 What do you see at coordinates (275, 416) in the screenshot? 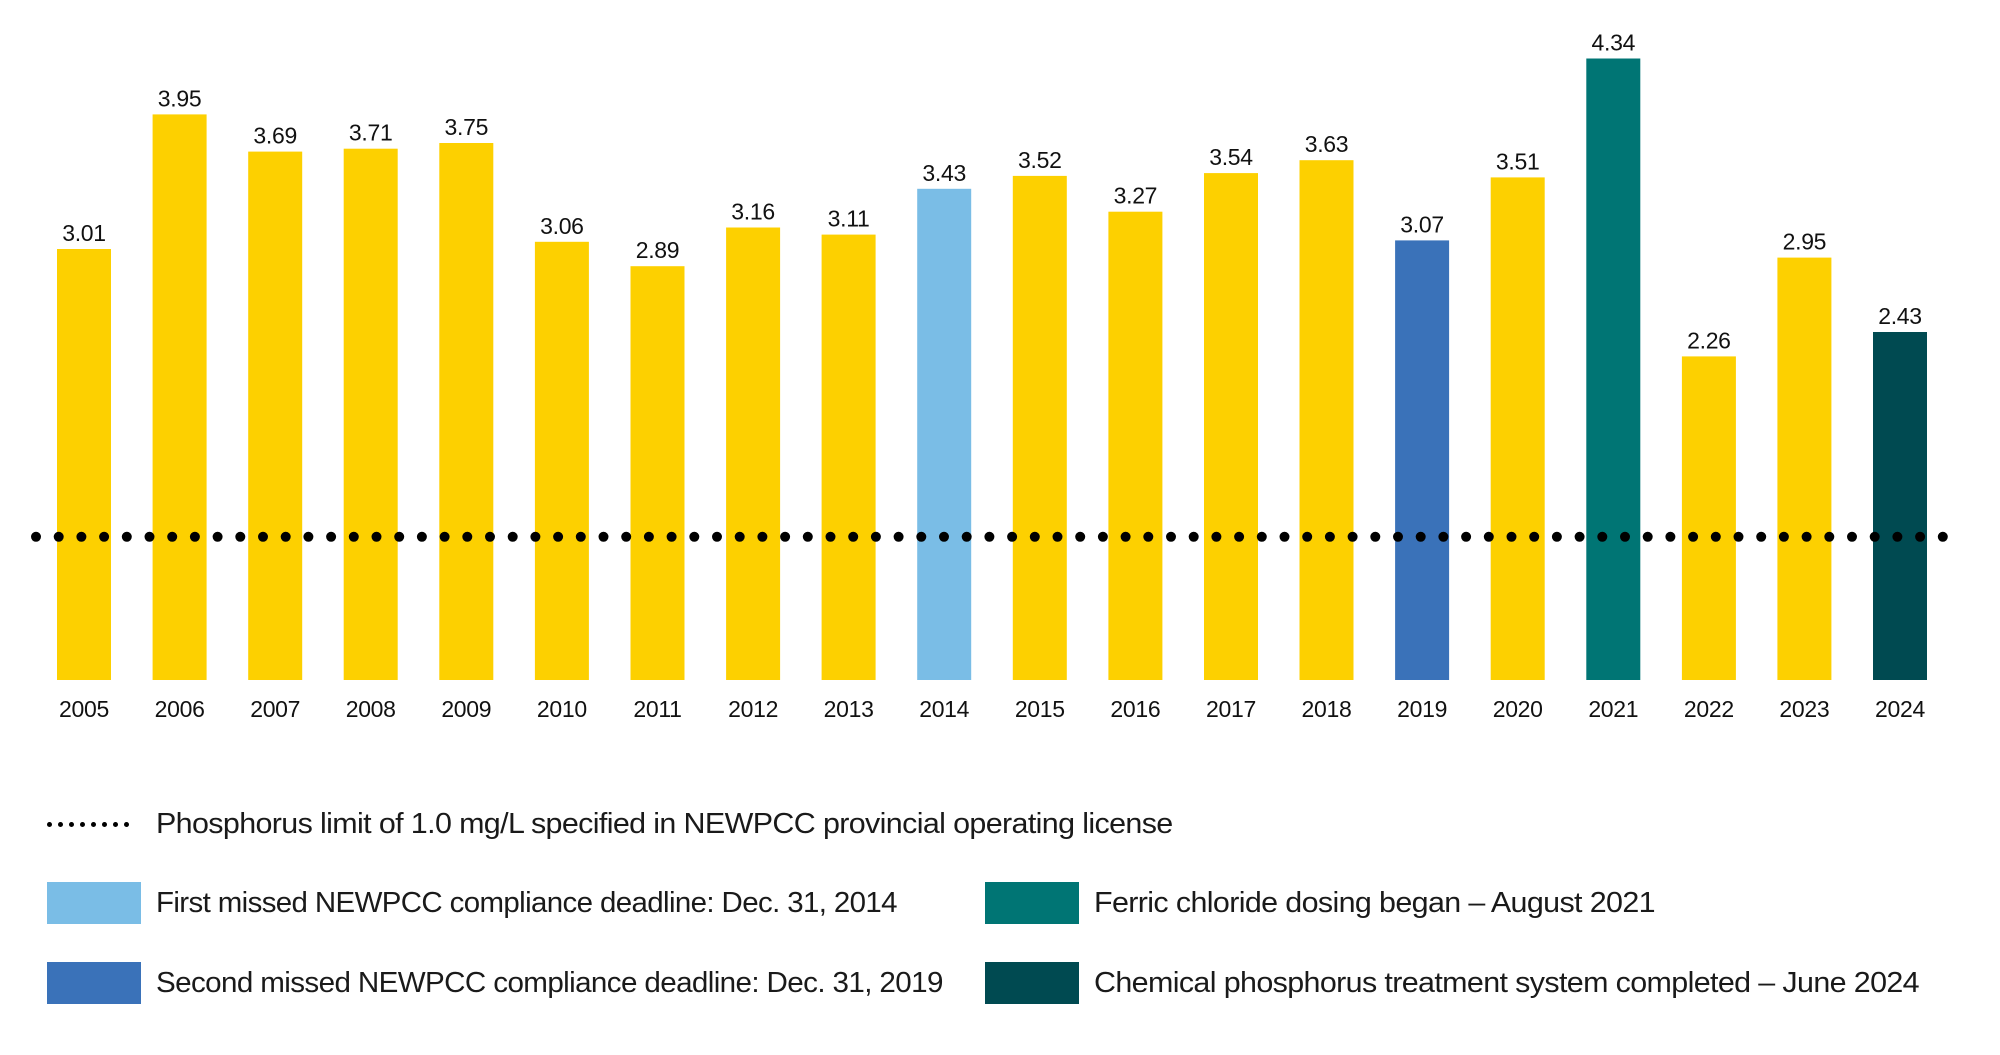
I see `bar-2007` at bounding box center [275, 416].